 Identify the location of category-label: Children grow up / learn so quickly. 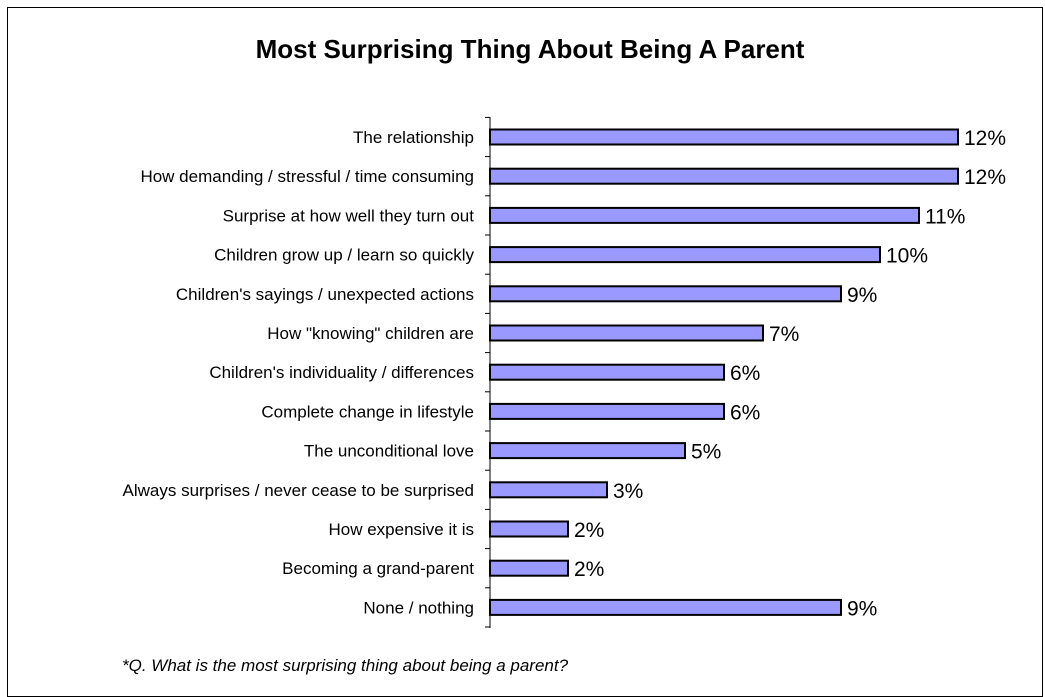
(344, 255).